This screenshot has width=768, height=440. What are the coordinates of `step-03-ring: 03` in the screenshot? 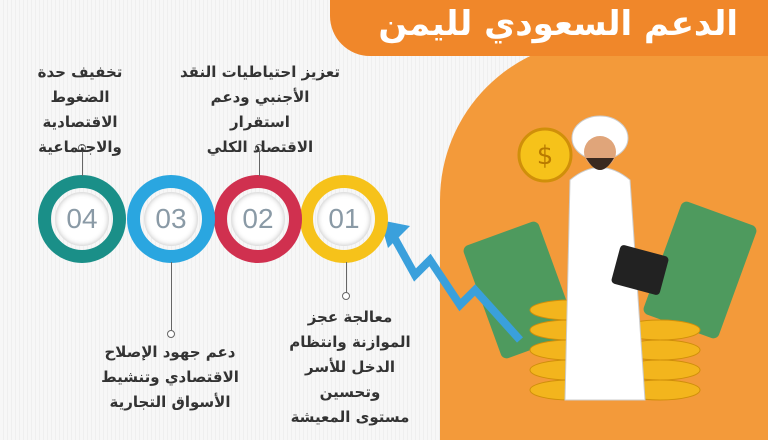 It's located at (171, 219).